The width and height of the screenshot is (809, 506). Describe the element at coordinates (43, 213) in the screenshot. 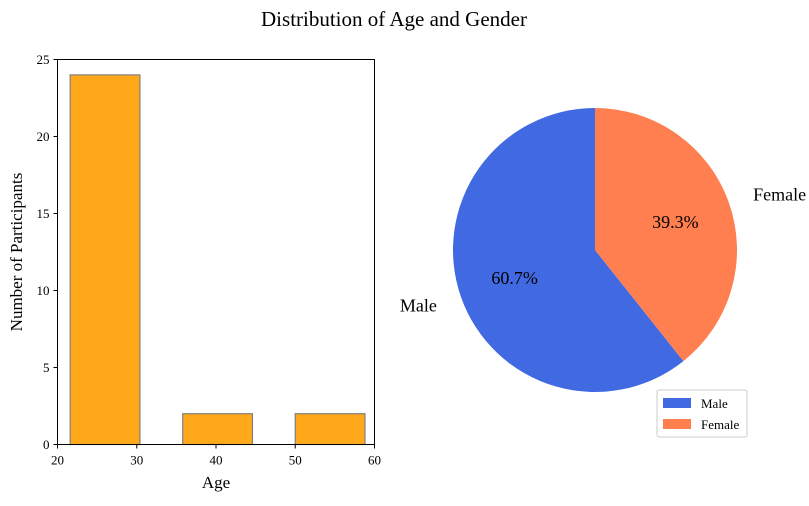

I see `y-tick-label: 15` at that location.